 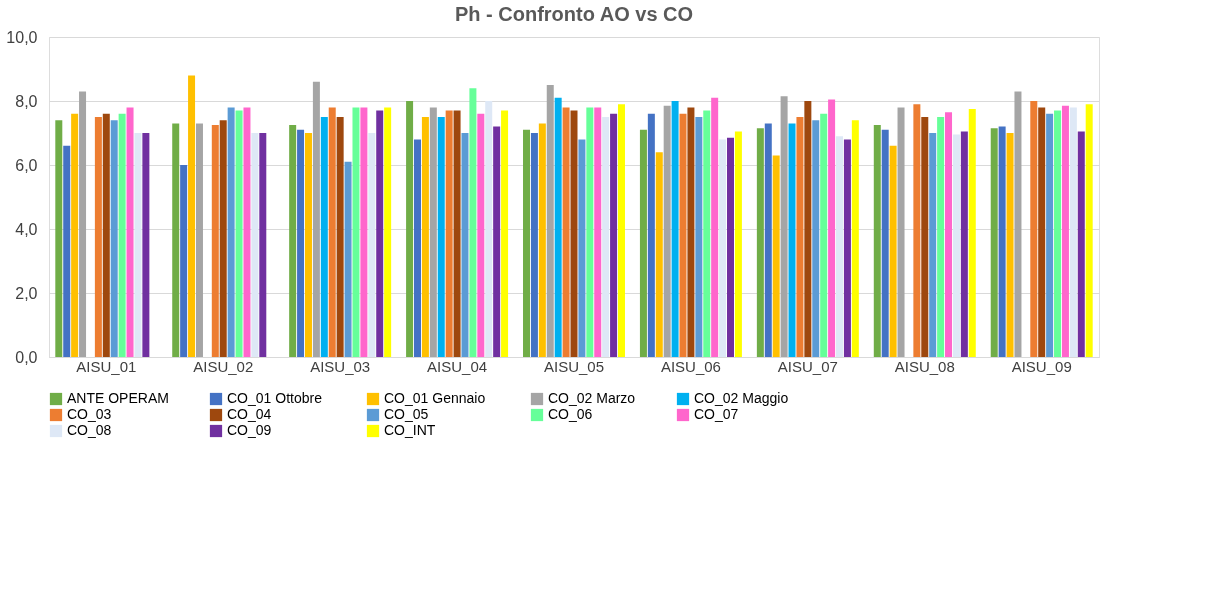 I want to click on legend-label: CO_09, so click(x=249, y=430).